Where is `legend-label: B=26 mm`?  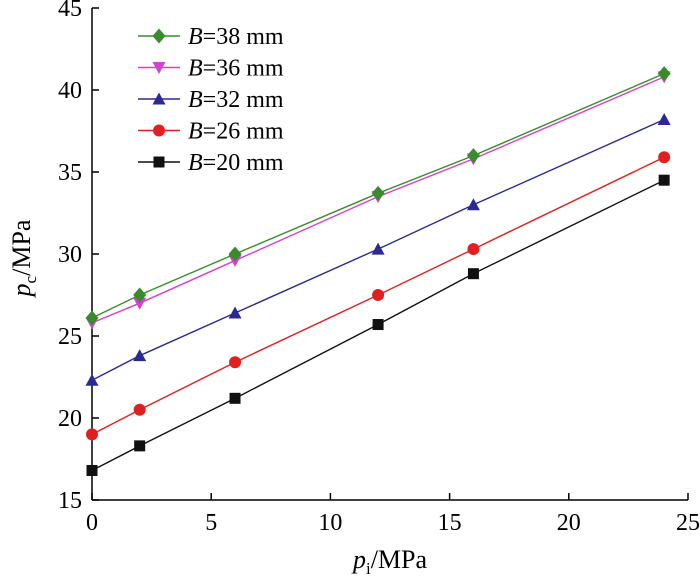 legend-label: B=26 mm is located at coordinates (236, 132).